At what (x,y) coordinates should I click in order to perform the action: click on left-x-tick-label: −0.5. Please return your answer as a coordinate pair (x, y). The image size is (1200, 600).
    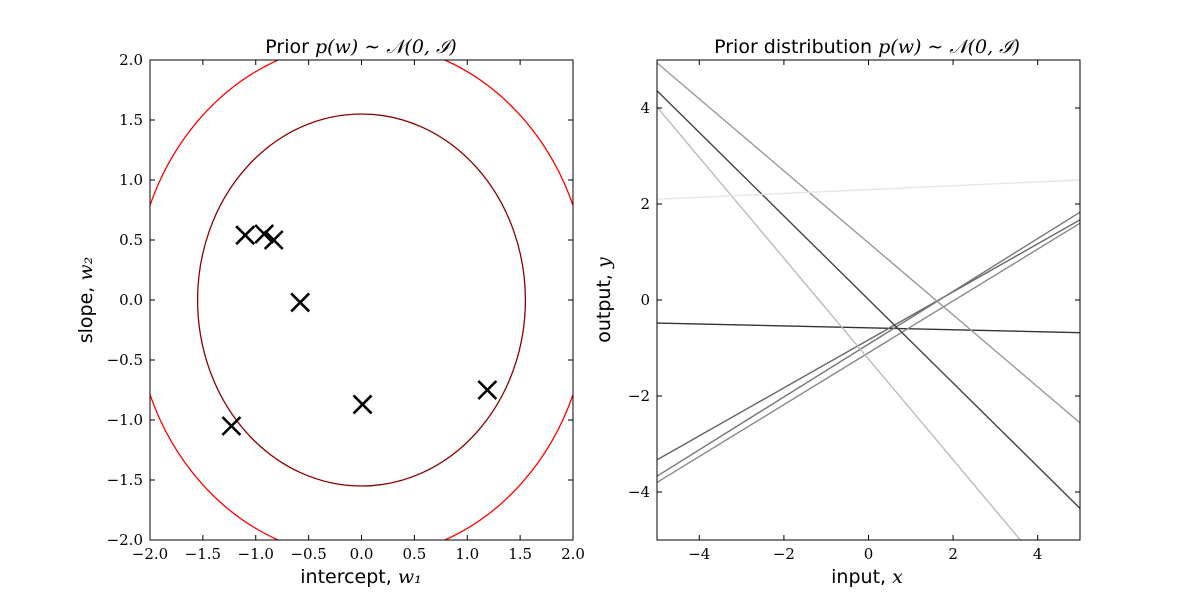
    Looking at the image, I should click on (308, 554).